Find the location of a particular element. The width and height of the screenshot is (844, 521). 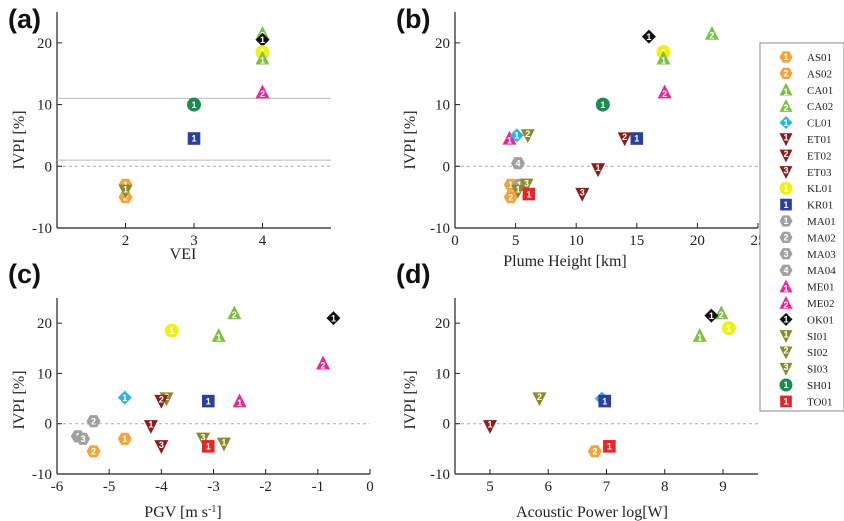

panel-b-letter: (b) is located at coordinates (413, 19).